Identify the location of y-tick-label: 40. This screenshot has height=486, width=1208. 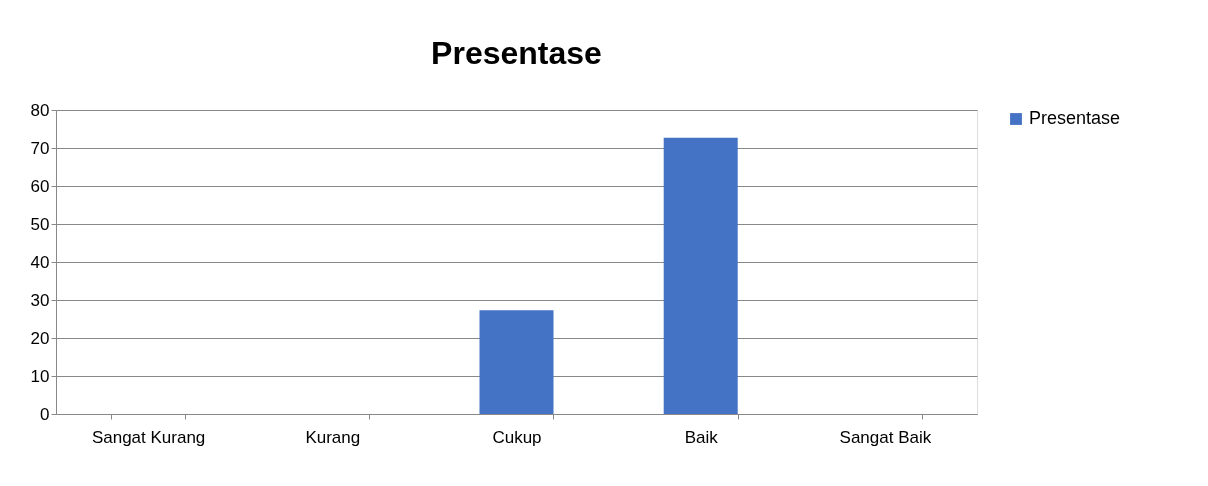
(40, 262).